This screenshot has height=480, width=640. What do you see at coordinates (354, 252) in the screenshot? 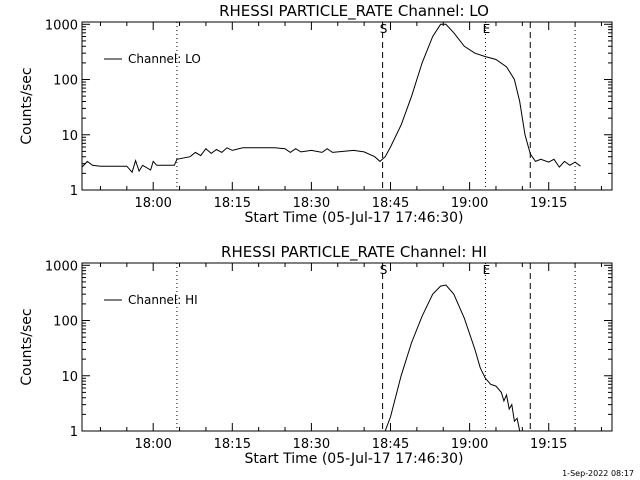
I see `chart-title: RHESSI PARTICLE_RATE Channel: HI` at bounding box center [354, 252].